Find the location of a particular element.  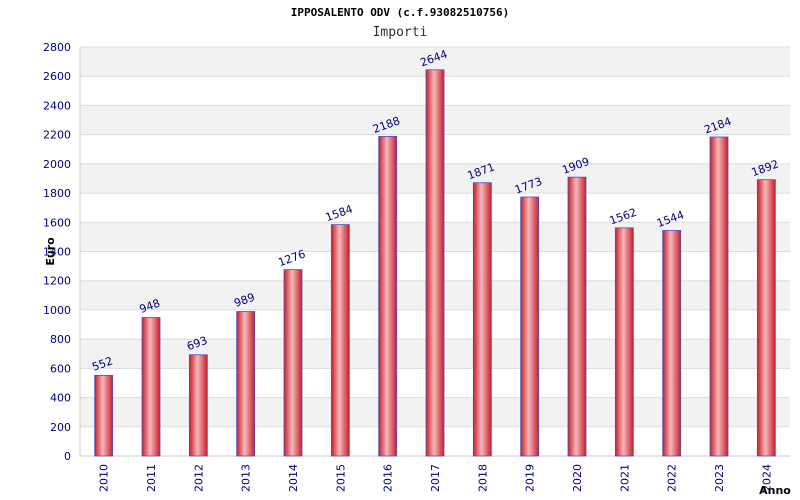

x-tick-label: 2017 is located at coordinates (435, 478).